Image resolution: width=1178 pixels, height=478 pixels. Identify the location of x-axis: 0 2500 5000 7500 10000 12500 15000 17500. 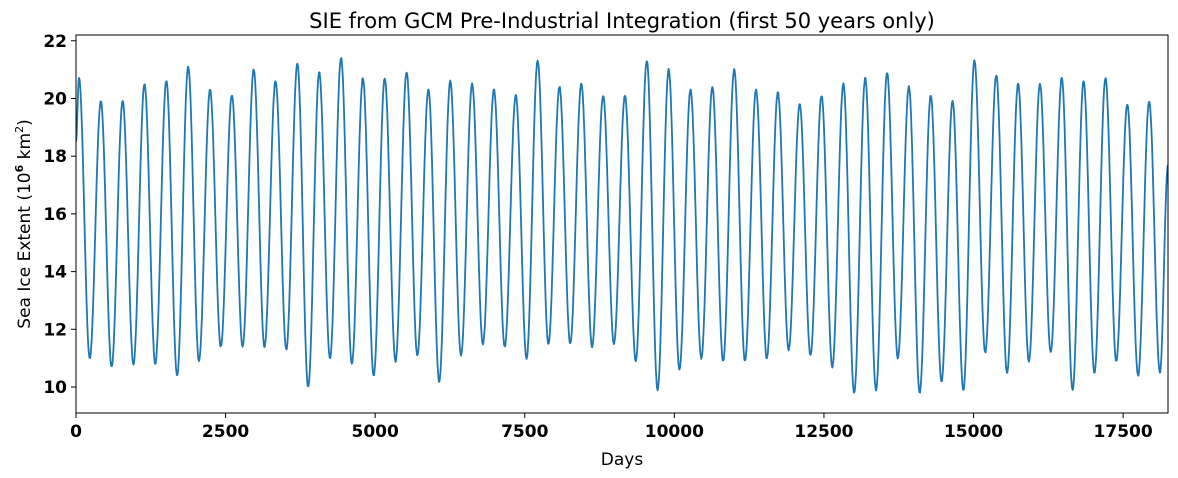
(611, 427).